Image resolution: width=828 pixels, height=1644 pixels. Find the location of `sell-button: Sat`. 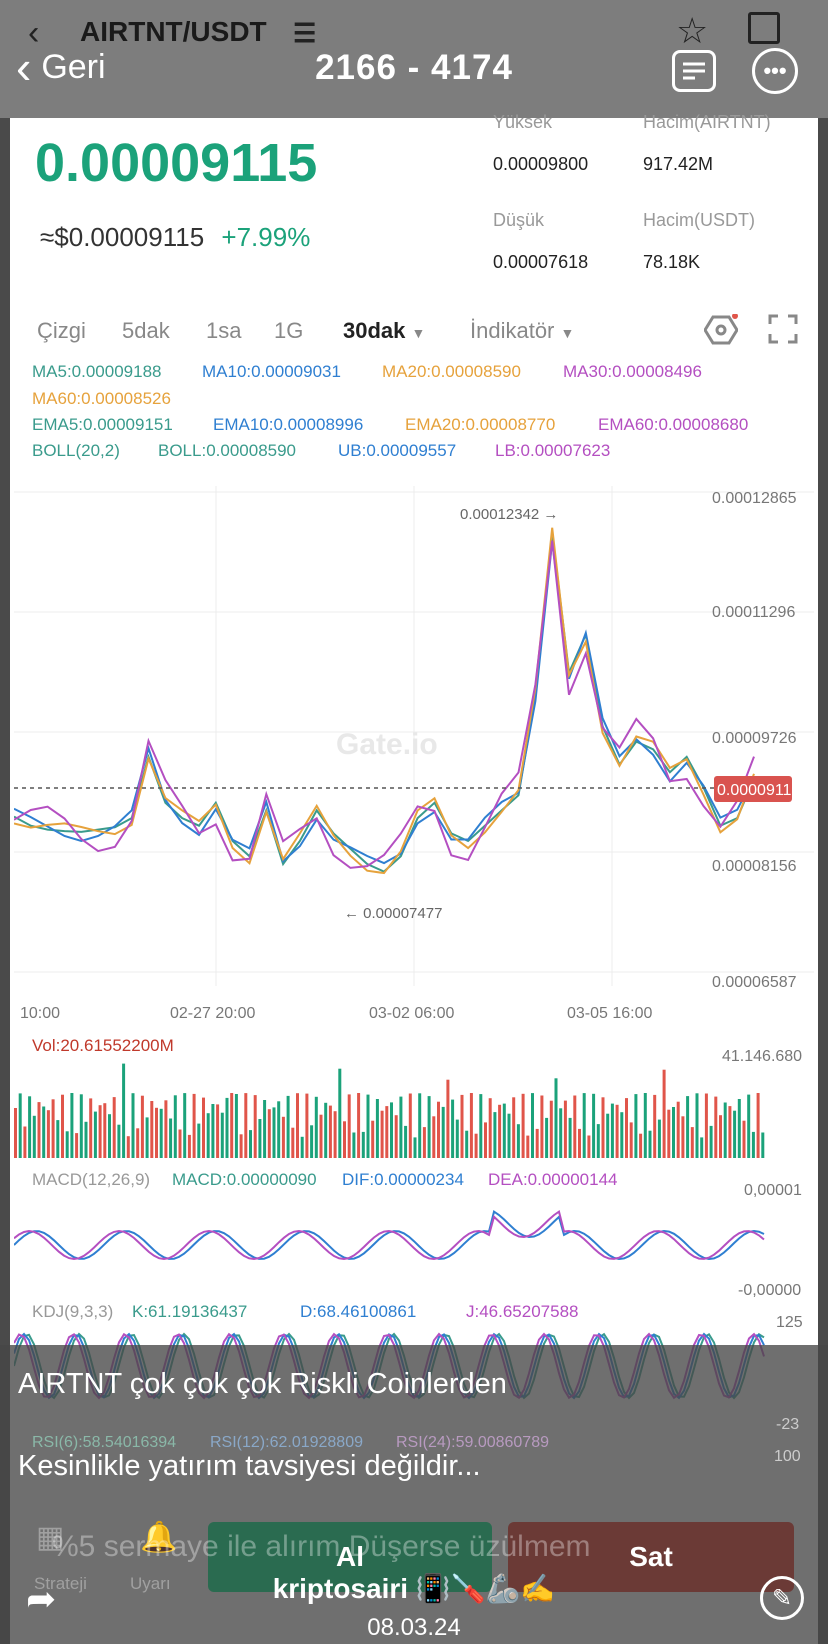

sell-button: Sat is located at coordinates (651, 1557).